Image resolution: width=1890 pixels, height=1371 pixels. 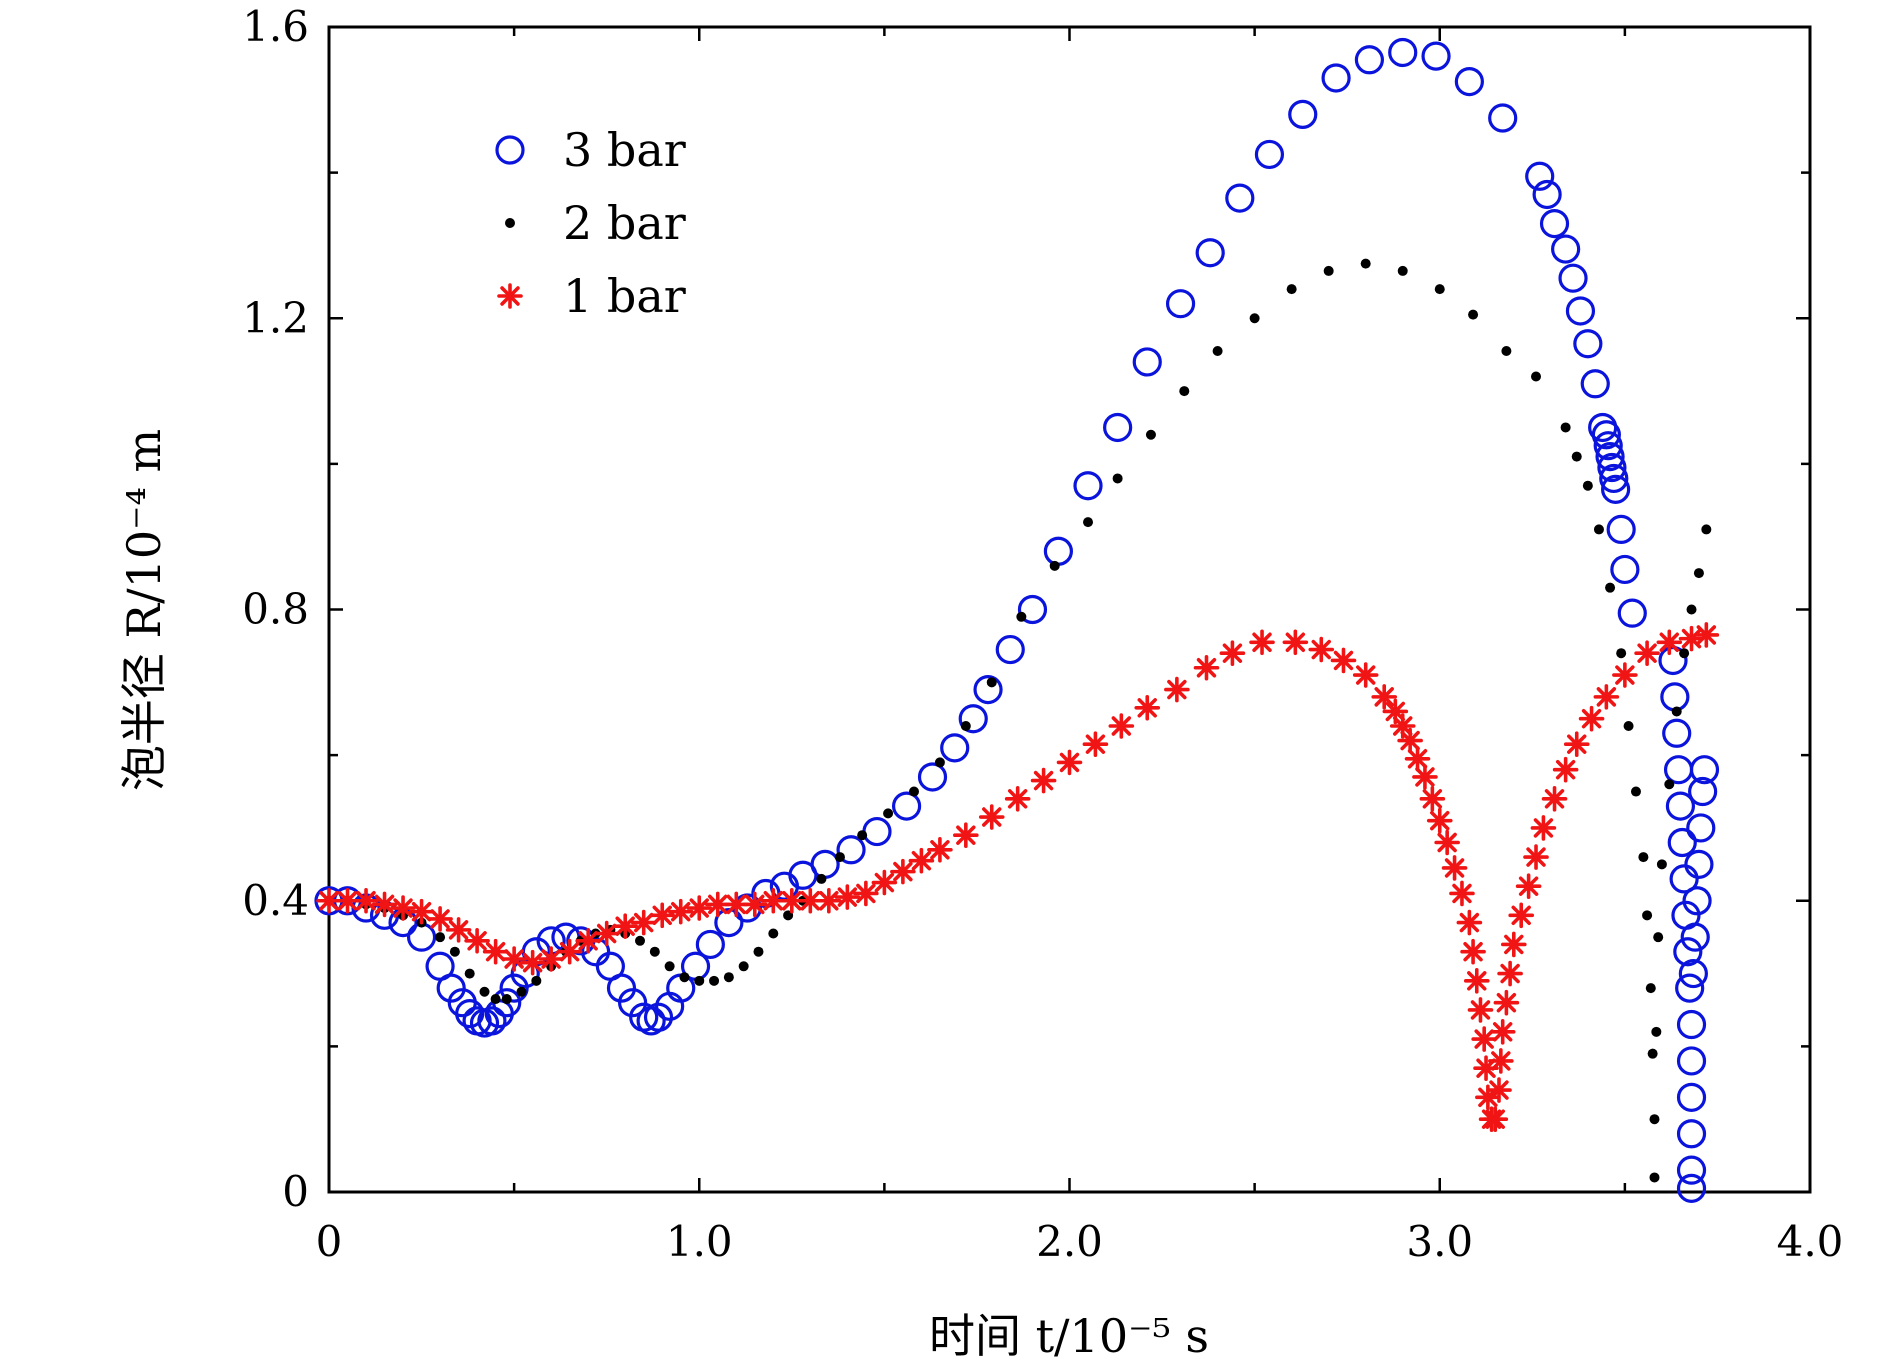 I want to click on legend-label-1-bar: 1 bar, so click(x=624, y=296).